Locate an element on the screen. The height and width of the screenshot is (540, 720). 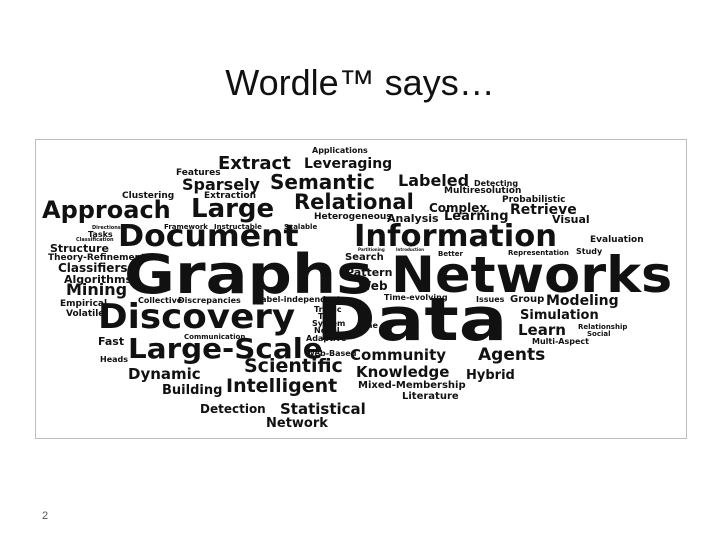
cloud-word: Communication is located at coordinates (215, 337).